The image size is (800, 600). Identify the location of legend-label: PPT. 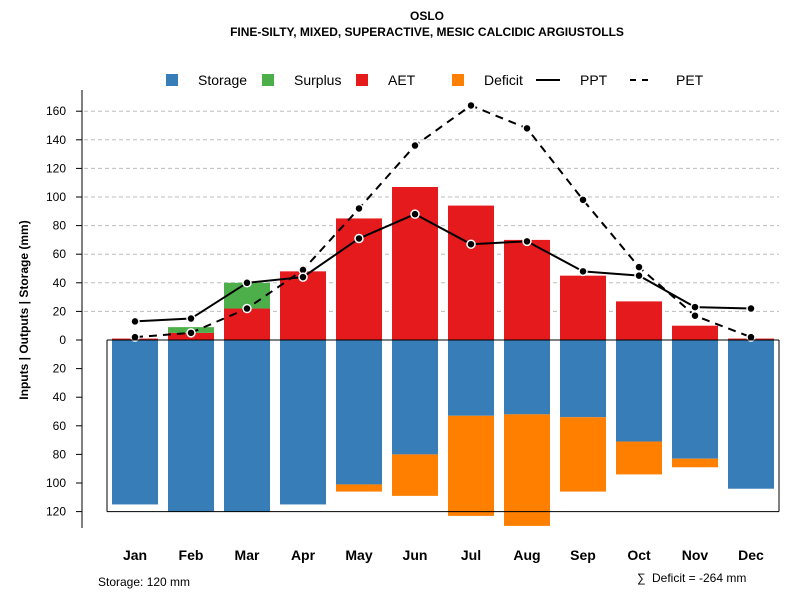
(594, 80).